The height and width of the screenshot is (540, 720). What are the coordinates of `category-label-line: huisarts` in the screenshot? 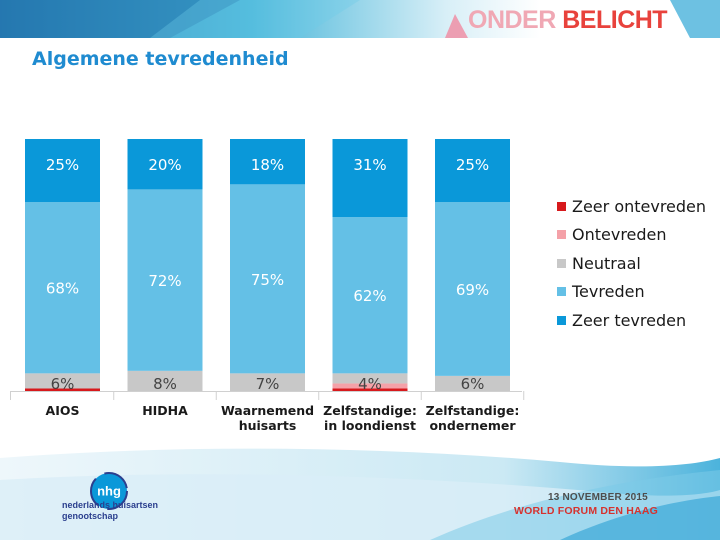 It's located at (267, 425).